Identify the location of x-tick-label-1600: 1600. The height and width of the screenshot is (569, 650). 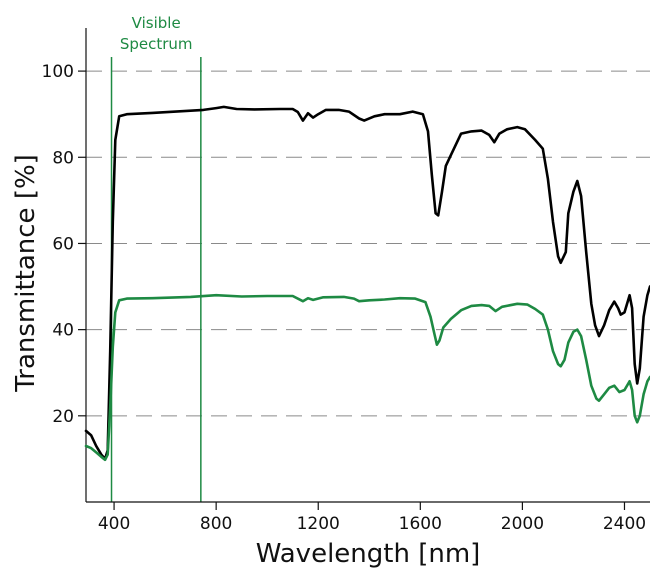
(420, 524).